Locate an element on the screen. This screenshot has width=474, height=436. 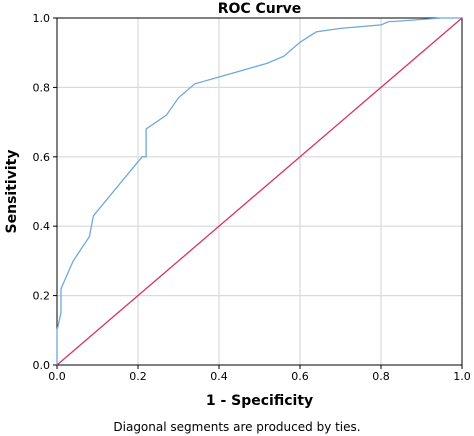
x-tick-label: 0.0 is located at coordinates (57, 376).